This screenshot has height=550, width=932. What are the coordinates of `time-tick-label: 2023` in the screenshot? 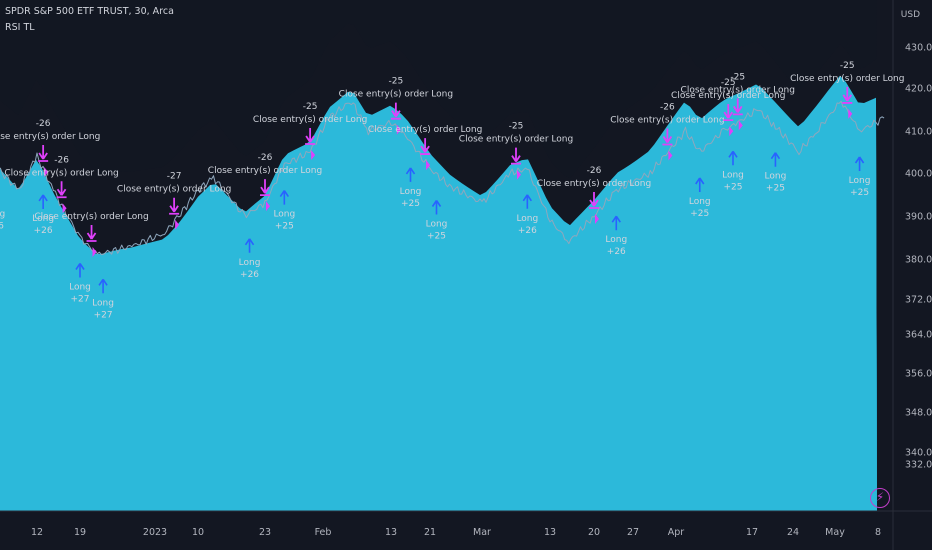 It's located at (155, 532).